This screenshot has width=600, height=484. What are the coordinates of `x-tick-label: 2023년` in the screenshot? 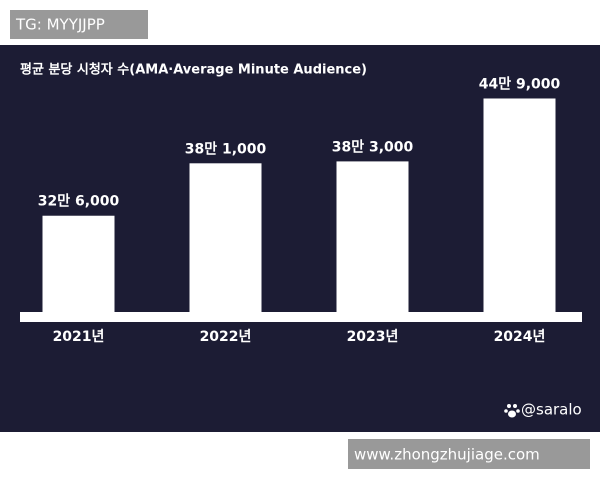 It's located at (373, 337).